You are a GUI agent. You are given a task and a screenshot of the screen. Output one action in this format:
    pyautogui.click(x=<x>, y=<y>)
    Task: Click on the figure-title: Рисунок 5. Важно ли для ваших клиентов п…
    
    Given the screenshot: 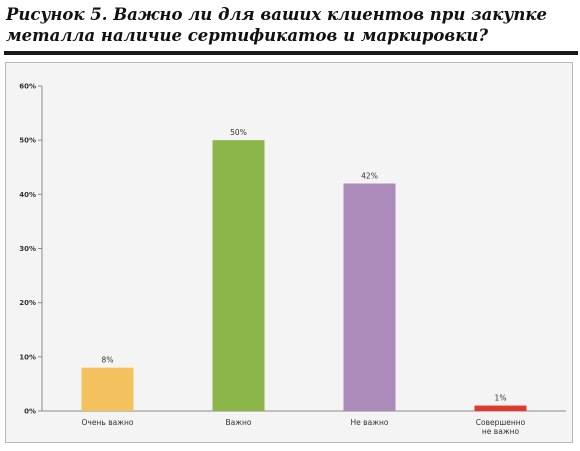 What is the action you would take?
    pyautogui.click(x=291, y=25)
    